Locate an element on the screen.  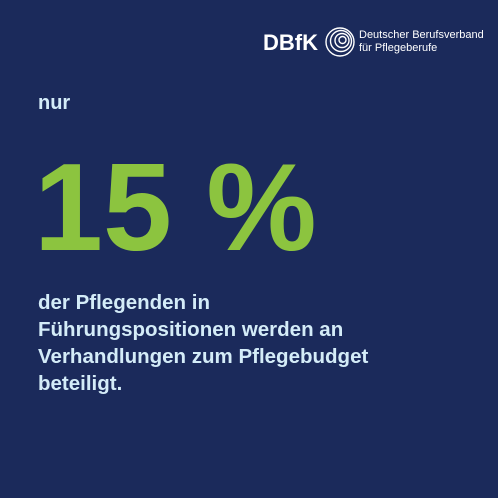
body-line: der Pflegenden in is located at coordinates (124, 302).